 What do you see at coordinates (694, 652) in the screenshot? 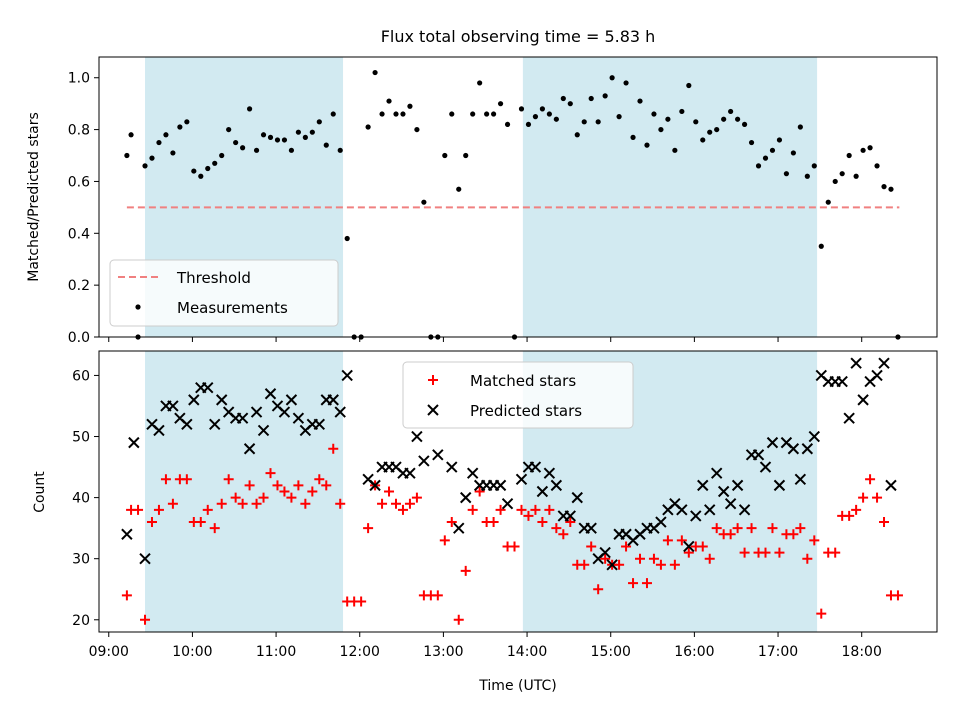
I see `x-tick-label: 16:00` at bounding box center [694, 652].